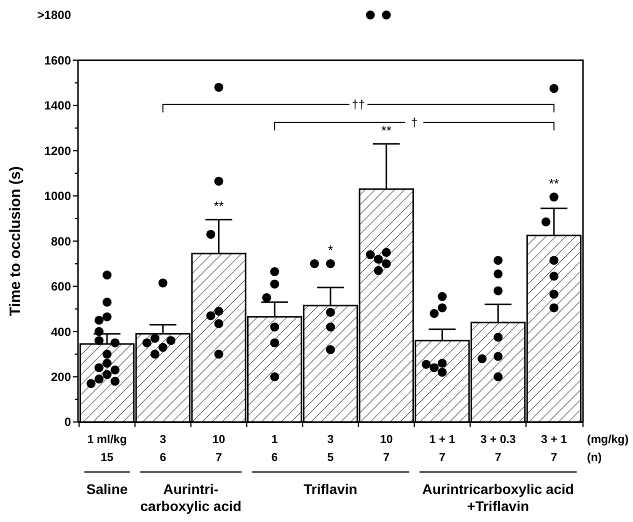 This screenshot has height=522, width=633. Describe the element at coordinates (414, 123) in the screenshot. I see `annotation: †` at that location.